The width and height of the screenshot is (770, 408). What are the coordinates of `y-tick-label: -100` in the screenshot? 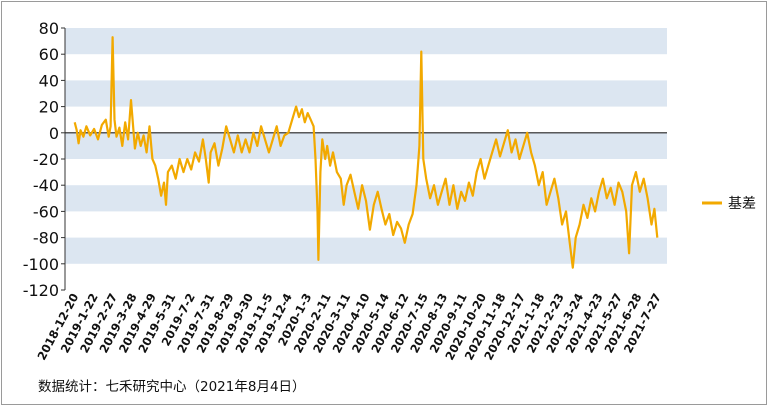 It's located at (41, 264).